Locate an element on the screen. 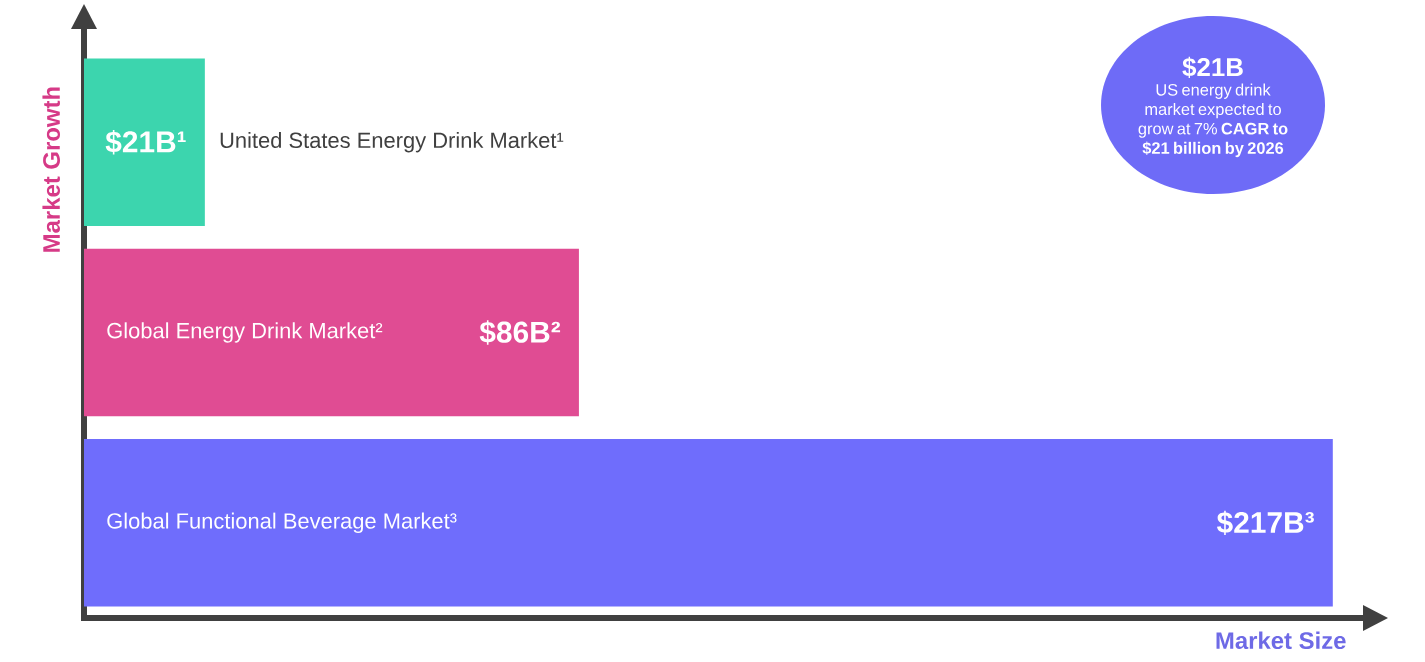 Image resolution: width=1425 pixels, height=662 pixels. data-label: $86B² is located at coordinates (520, 332).